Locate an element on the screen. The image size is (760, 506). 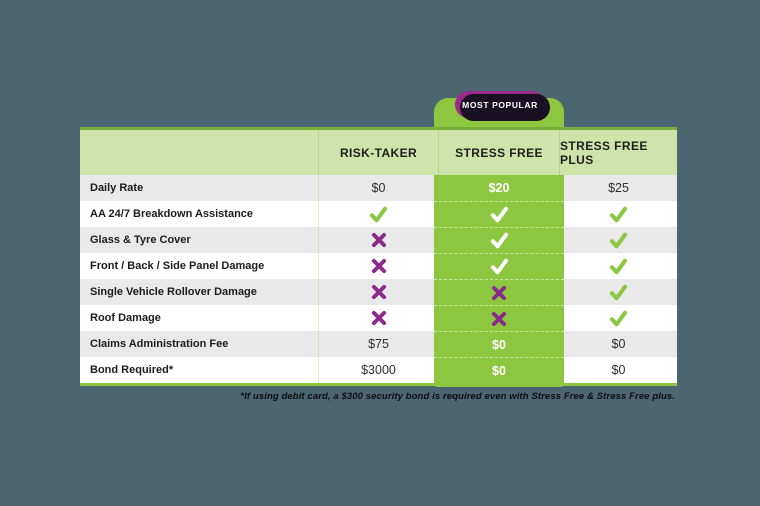
table-row: Front / Back / Side Panel Damage is located at coordinates (378, 266).